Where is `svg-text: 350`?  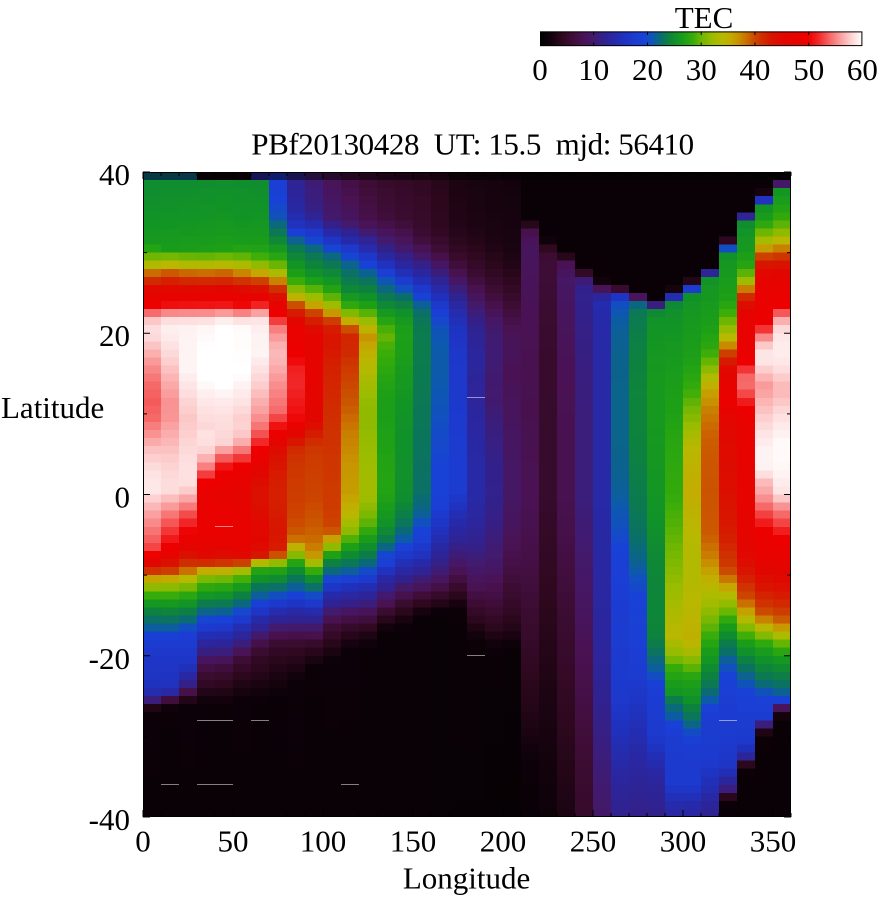
svg-text: 350 is located at coordinates (773, 841).